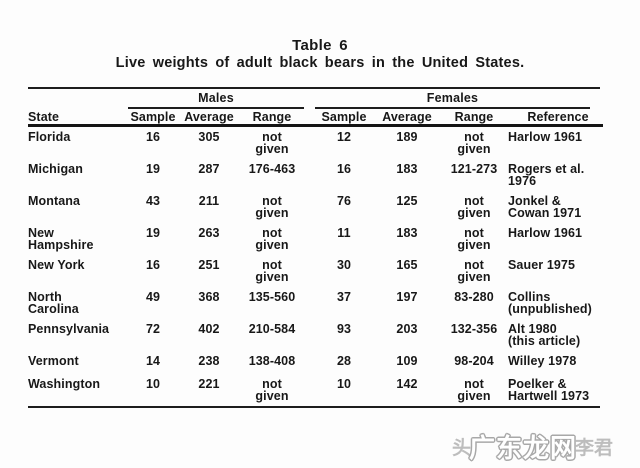 This screenshot has width=640, height=468. I want to click on column-header-females-sample: Sample, so click(344, 117).